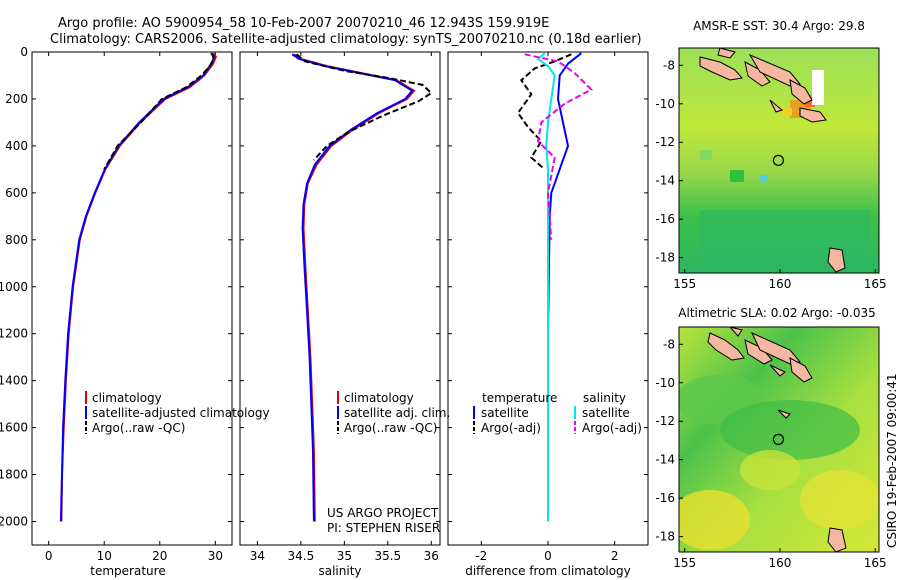  What do you see at coordinates (505, 413) in the screenshot?
I see `legend-diff-temp-satellite: satellite` at bounding box center [505, 413].